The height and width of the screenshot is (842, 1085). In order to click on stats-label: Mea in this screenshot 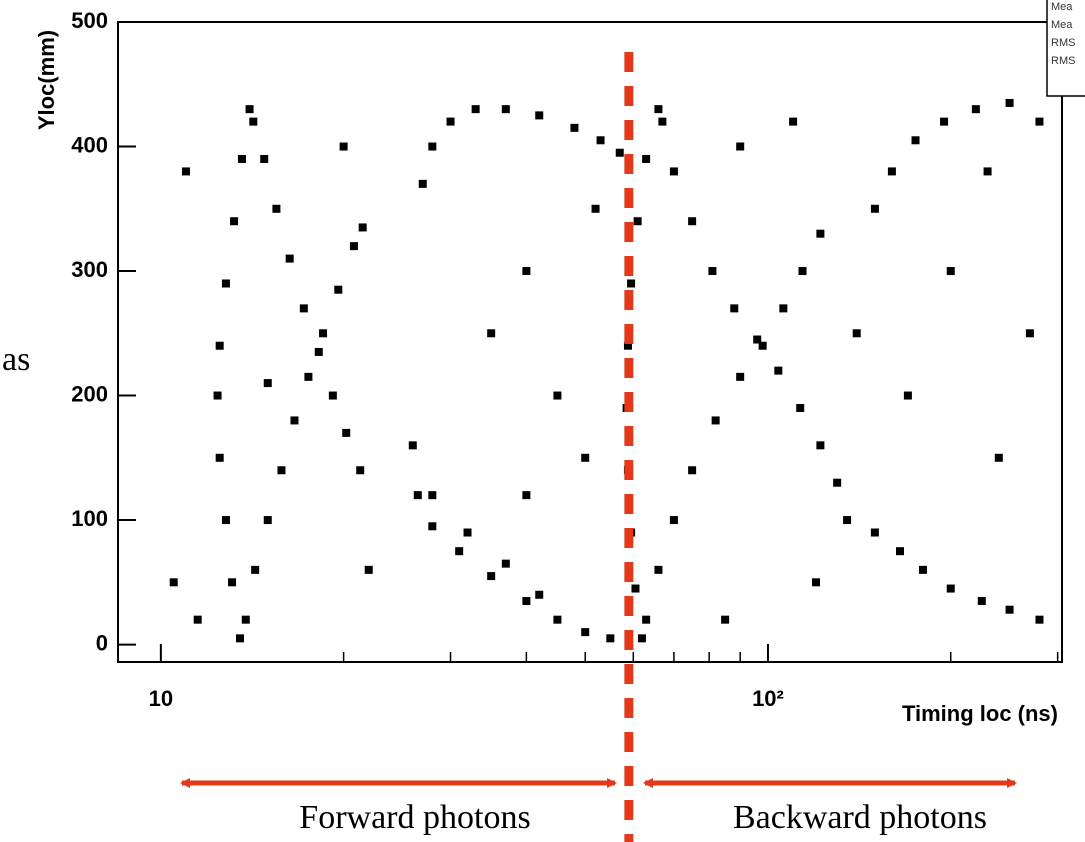, I will do `click(1062, 7)`.